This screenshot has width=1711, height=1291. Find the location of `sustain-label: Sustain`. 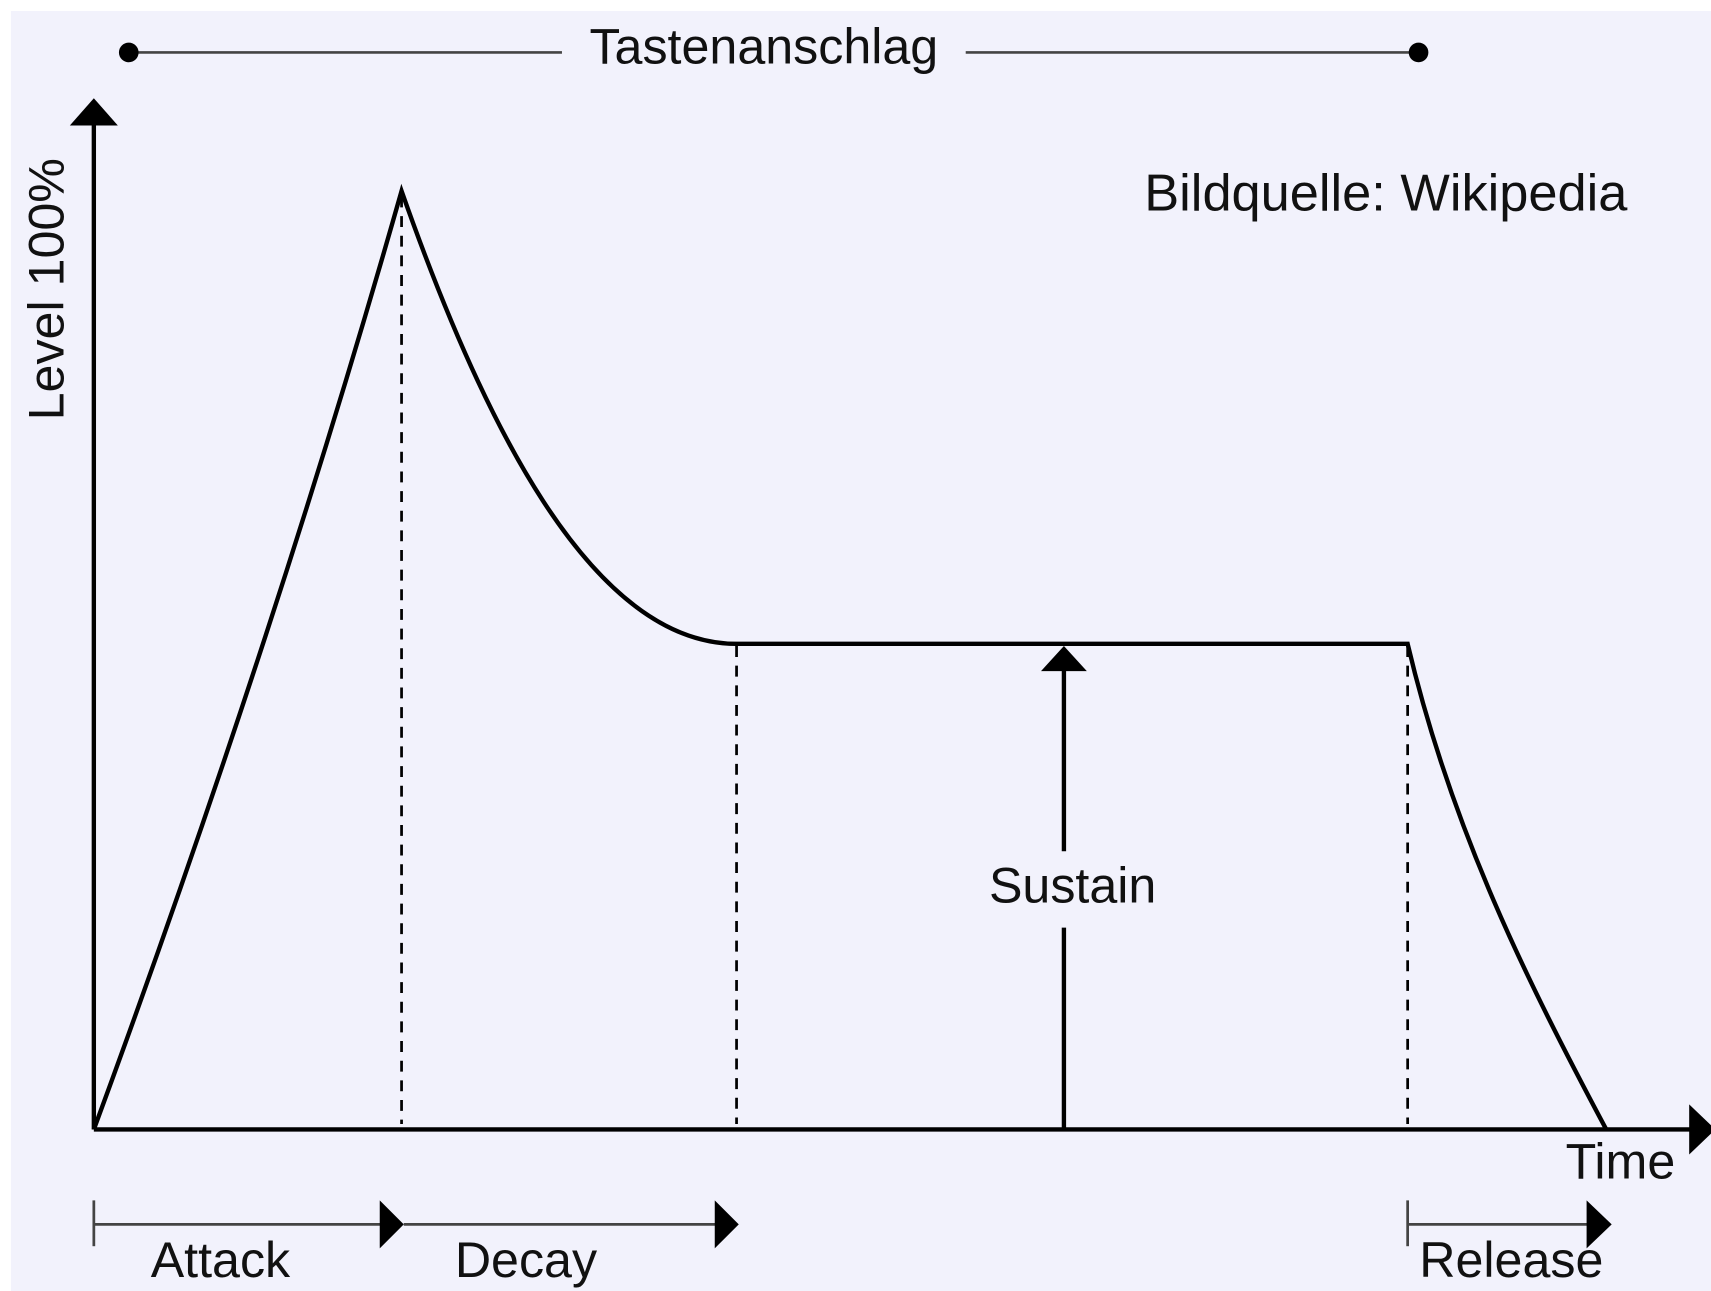

sustain-label: Sustain is located at coordinates (1072, 886).